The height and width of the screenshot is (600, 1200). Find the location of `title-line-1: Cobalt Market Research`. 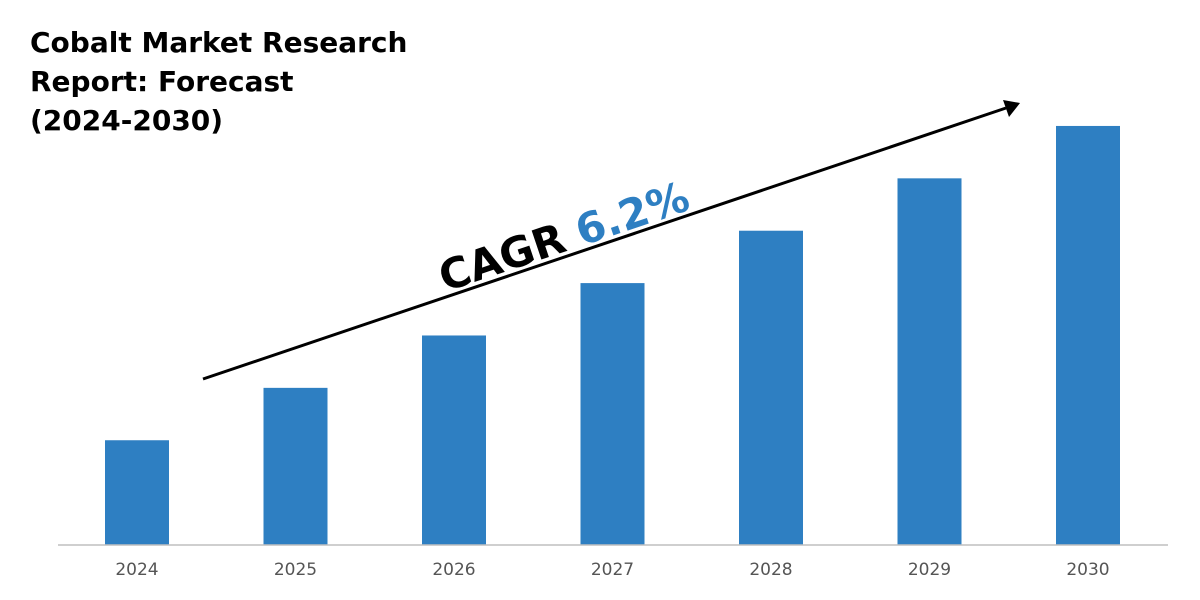

title-line-1: Cobalt Market Research is located at coordinates (218, 42).